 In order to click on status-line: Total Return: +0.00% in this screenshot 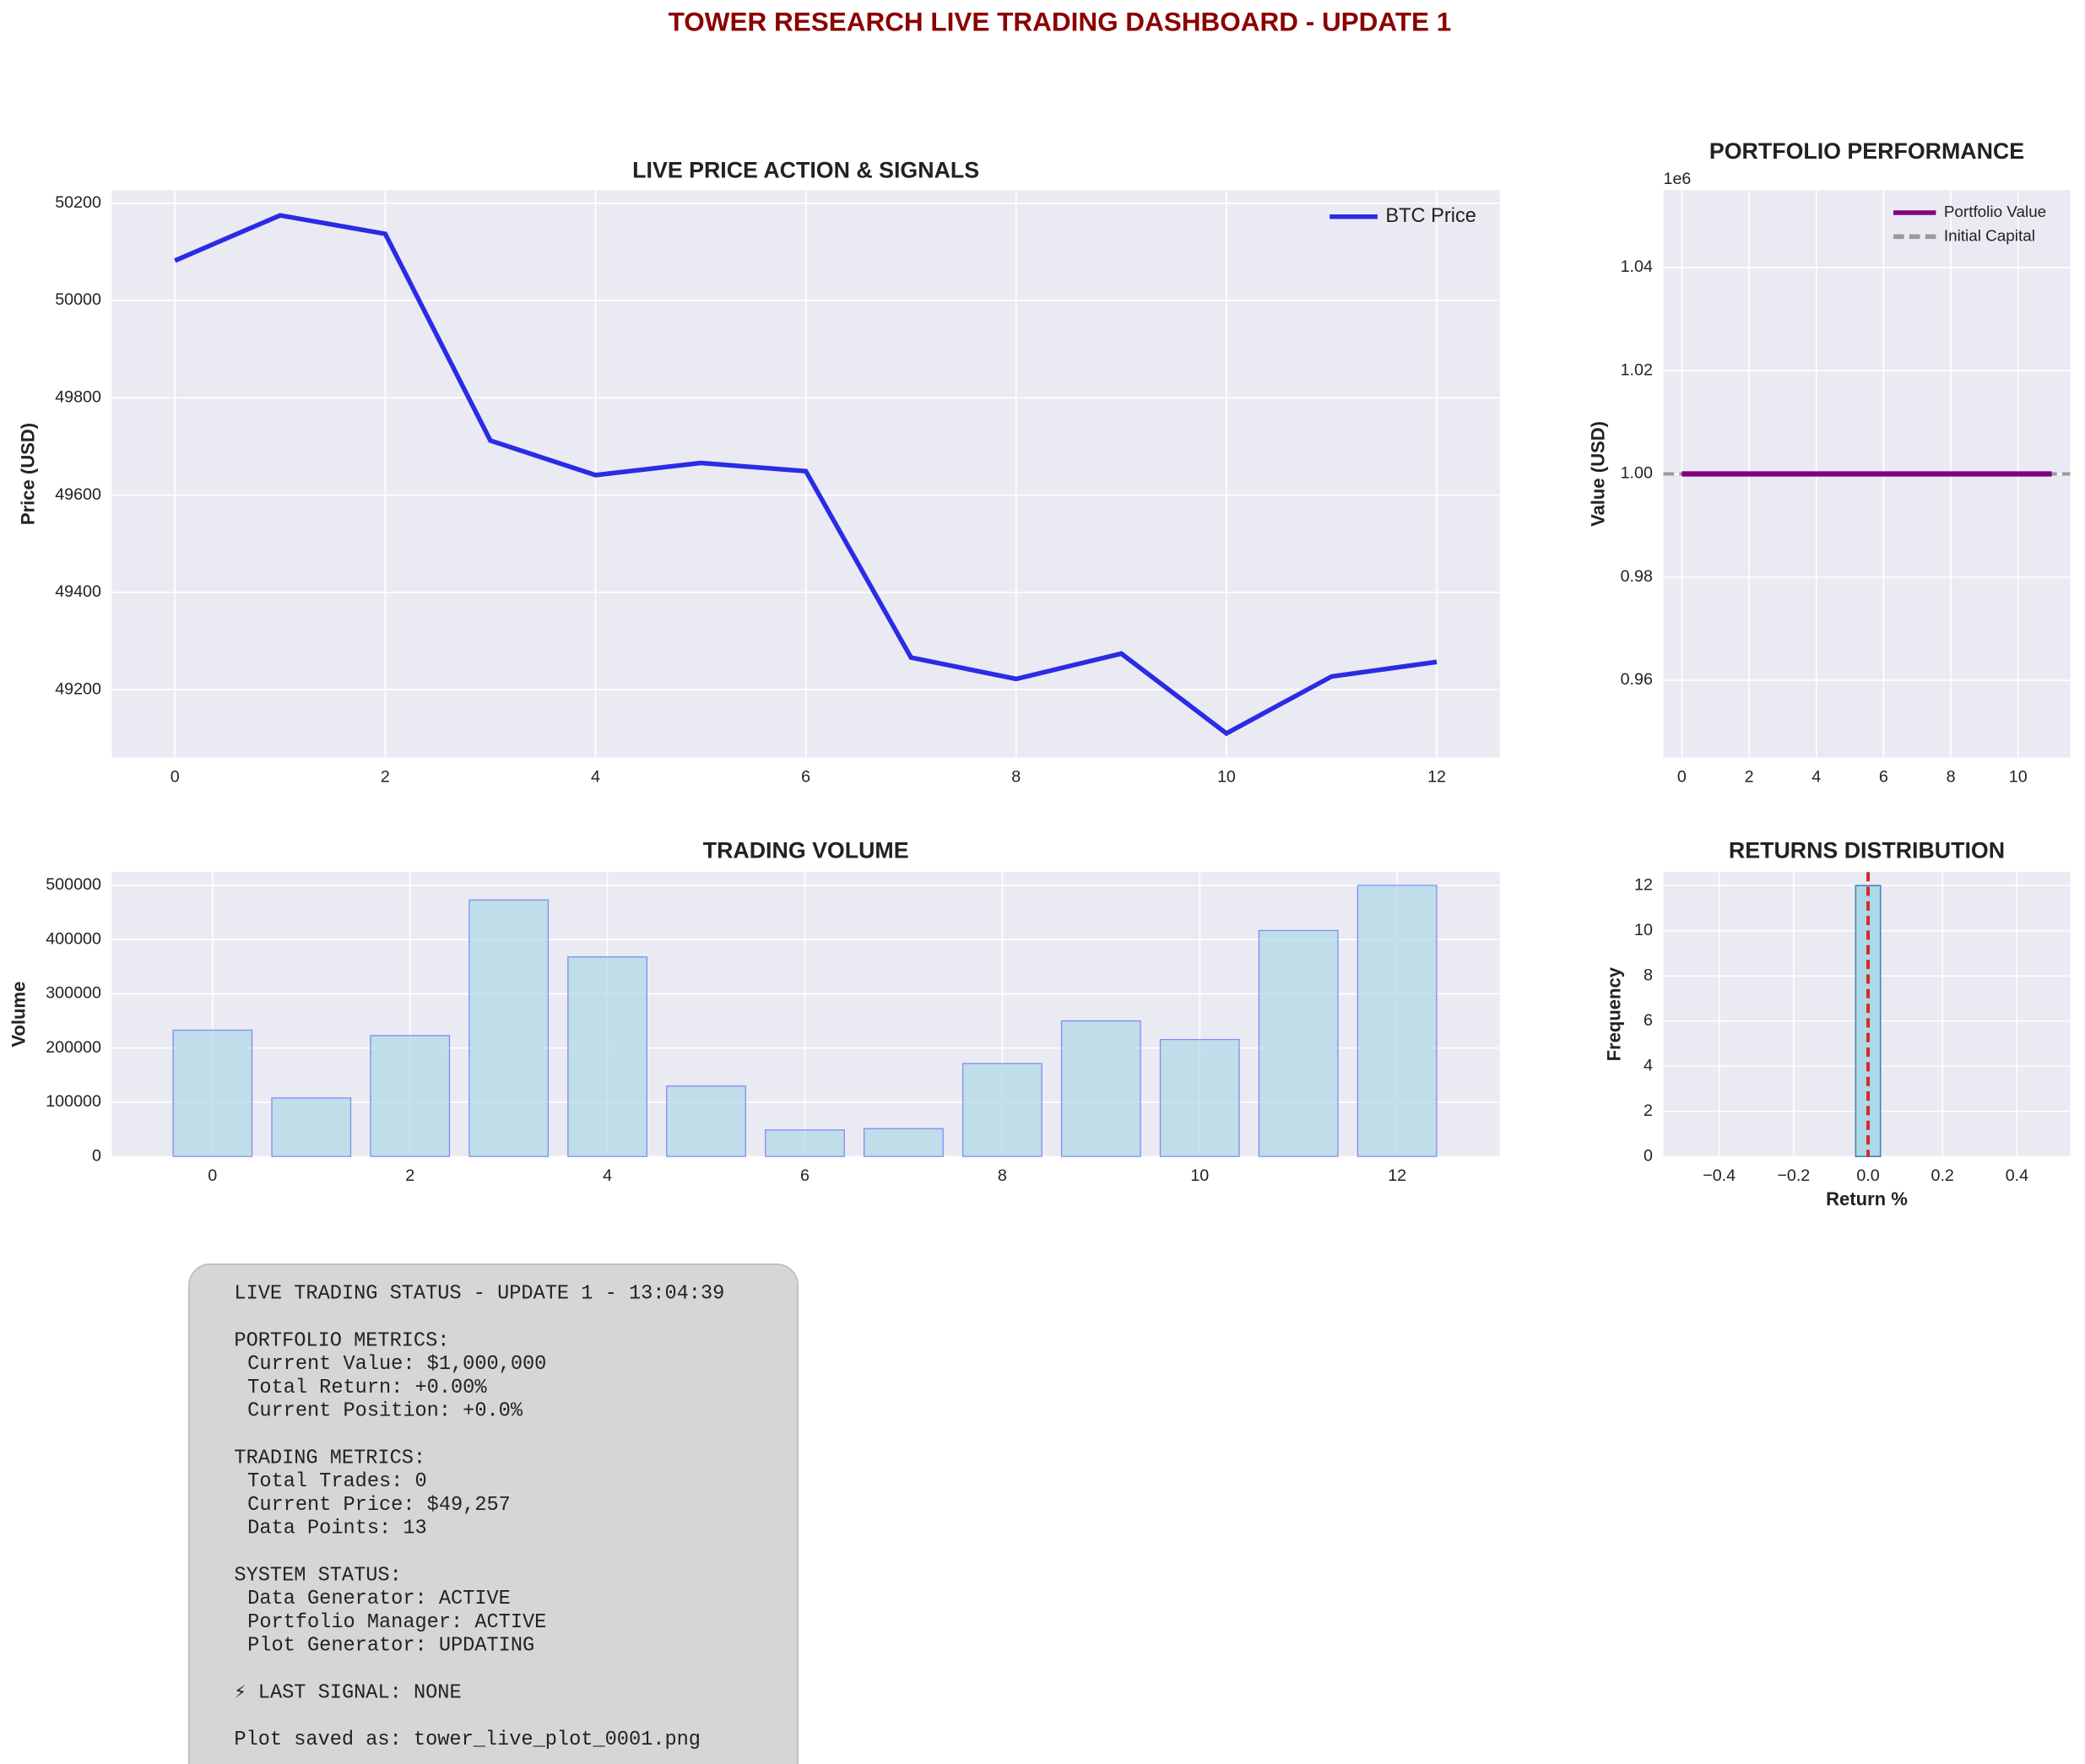, I will do `click(367, 1388)`.